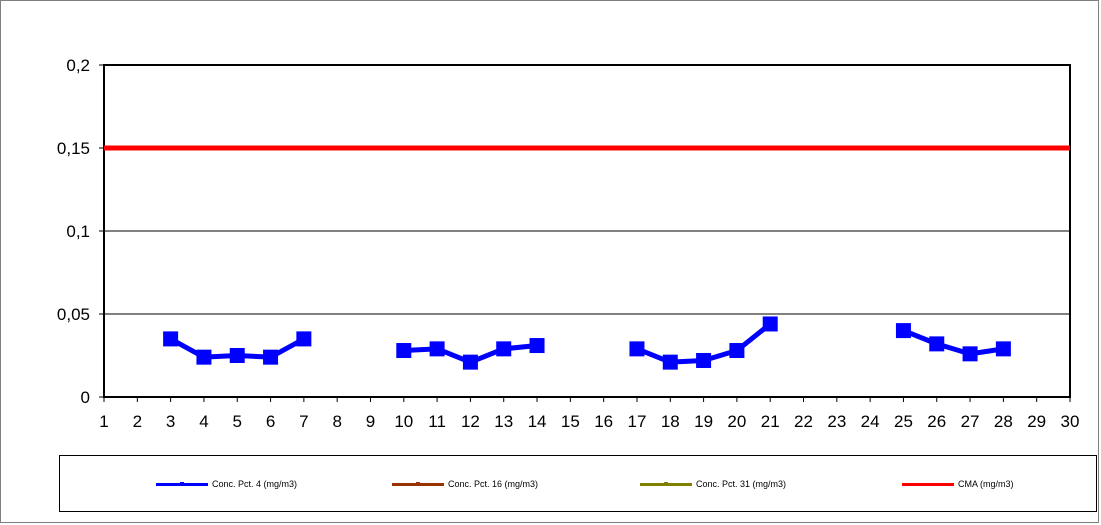  Describe the element at coordinates (1036, 421) in the screenshot. I see `x-tick-label: 29` at that location.